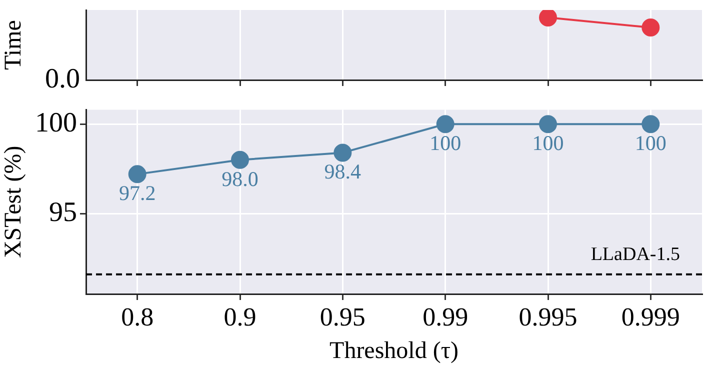  What do you see at coordinates (343, 317) in the screenshot?
I see `x-tick-label: 0.95` at bounding box center [343, 317].